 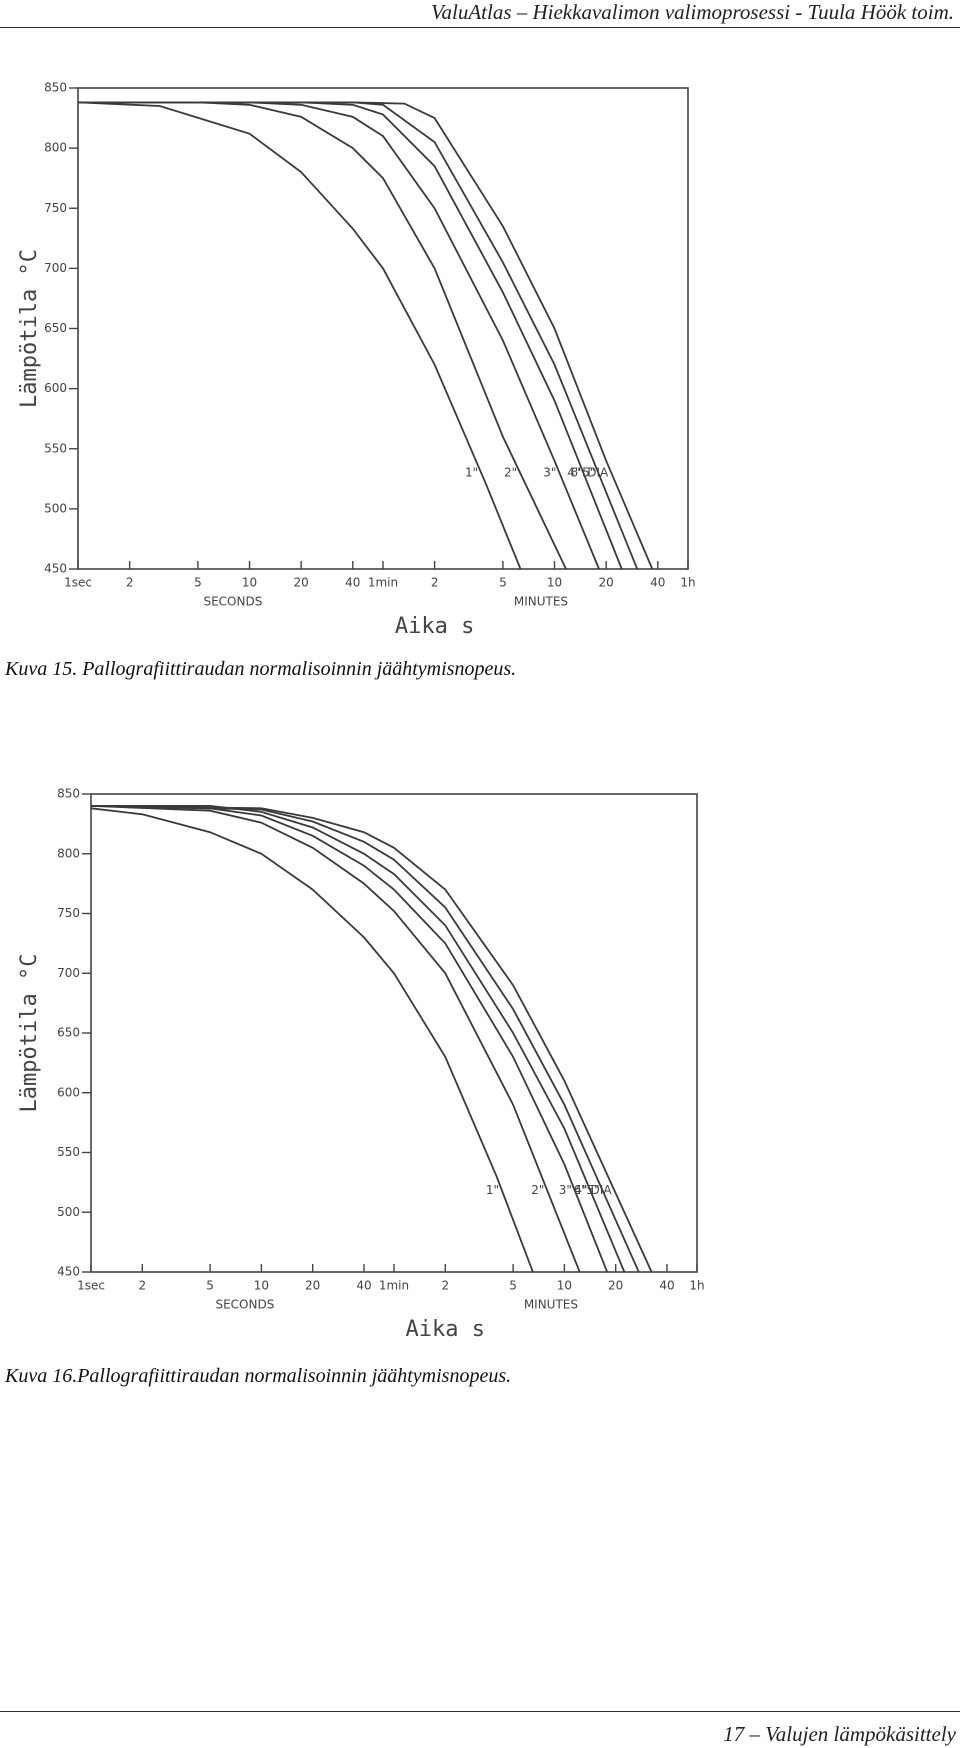 What do you see at coordinates (839, 1734) in the screenshot?
I see `footer: 17 – Valujen lämpökäsittely` at bounding box center [839, 1734].